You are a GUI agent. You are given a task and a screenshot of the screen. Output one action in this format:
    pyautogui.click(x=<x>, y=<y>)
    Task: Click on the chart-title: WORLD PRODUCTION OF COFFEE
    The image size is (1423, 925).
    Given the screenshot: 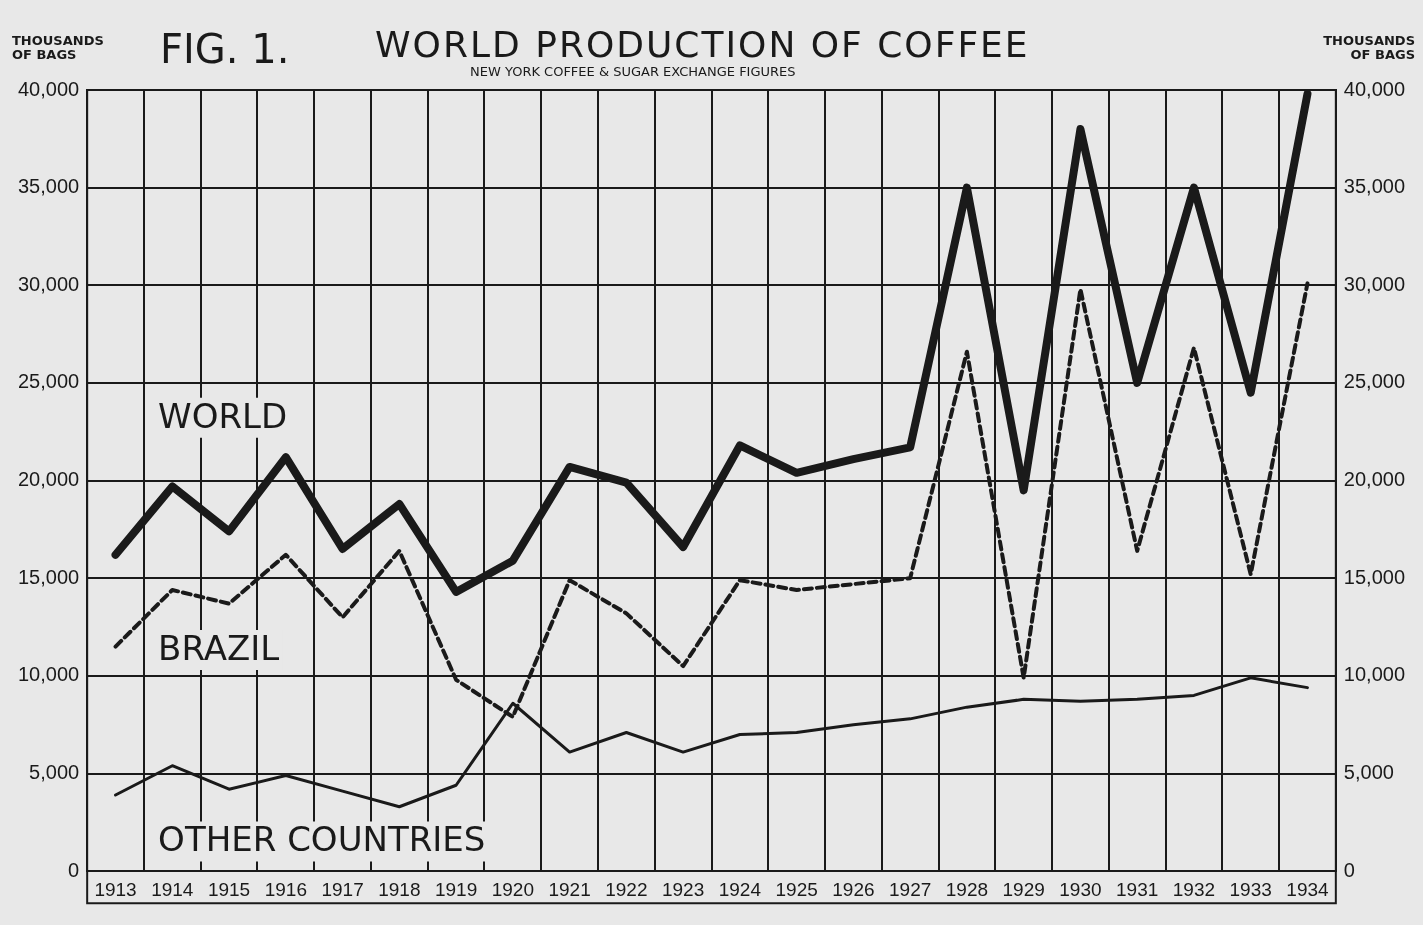 What is the action you would take?
    pyautogui.click(x=702, y=44)
    